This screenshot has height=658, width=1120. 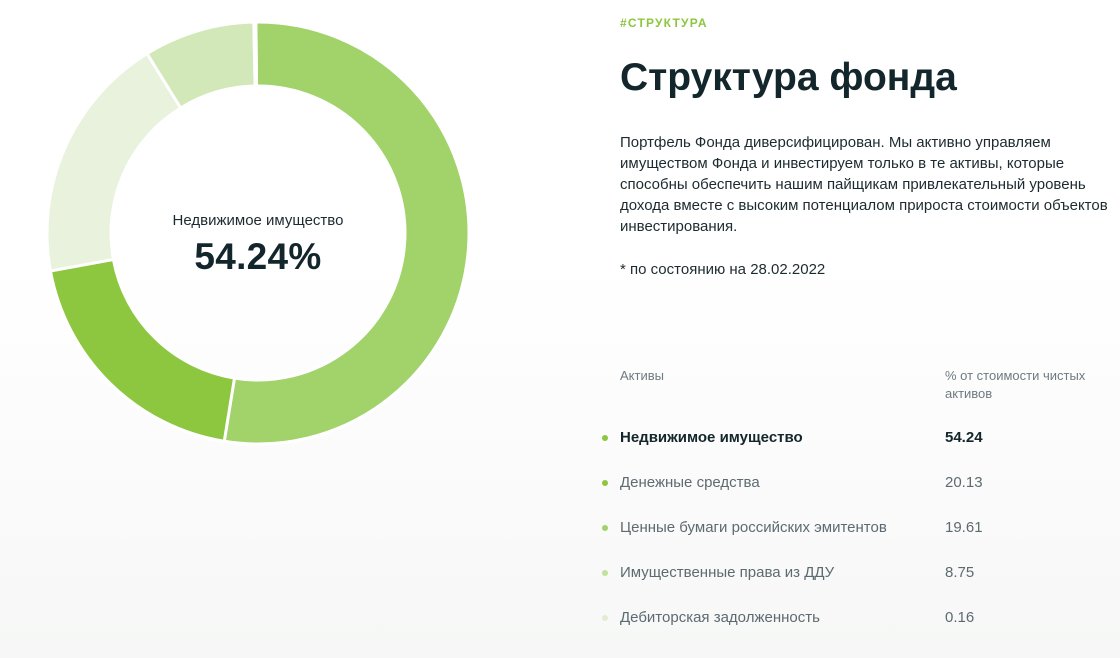 I want to click on table-row: Ценные бумаги российских эмитентов 19.61, so click(x=861, y=528).